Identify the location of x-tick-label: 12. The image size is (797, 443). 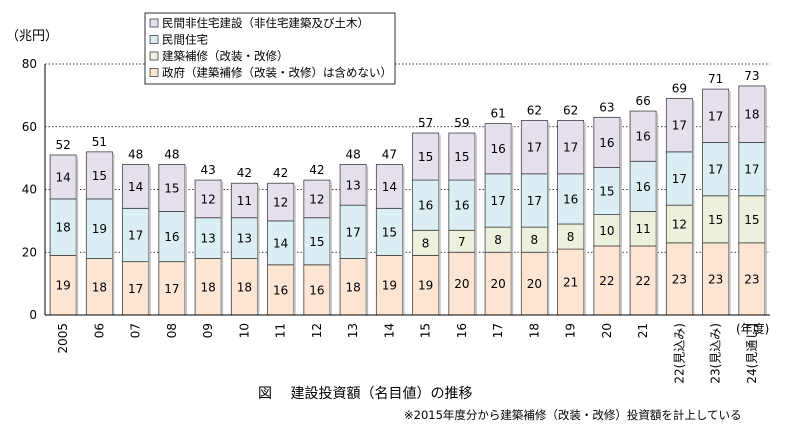
(317, 330).